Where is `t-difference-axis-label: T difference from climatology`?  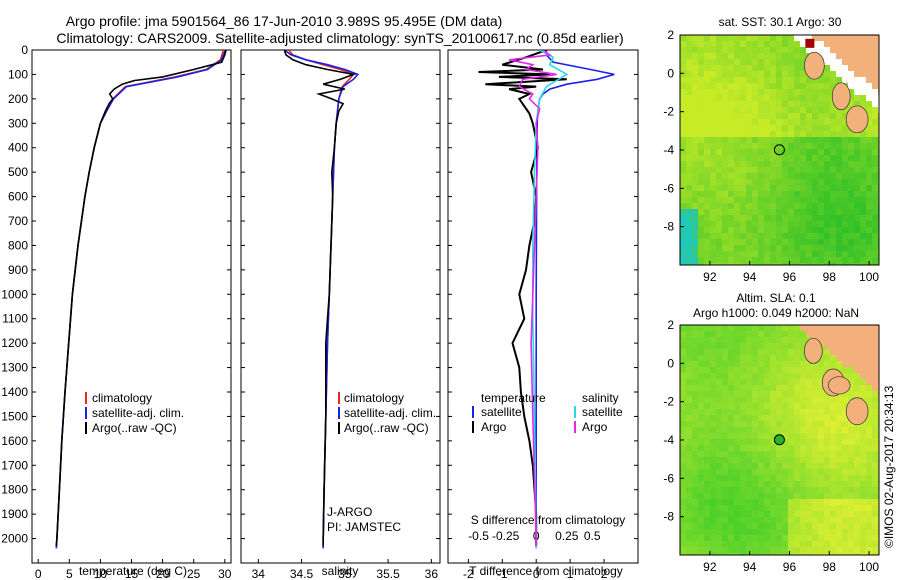
t-difference-axis-label: T difference from climatology is located at coordinates (546, 571).